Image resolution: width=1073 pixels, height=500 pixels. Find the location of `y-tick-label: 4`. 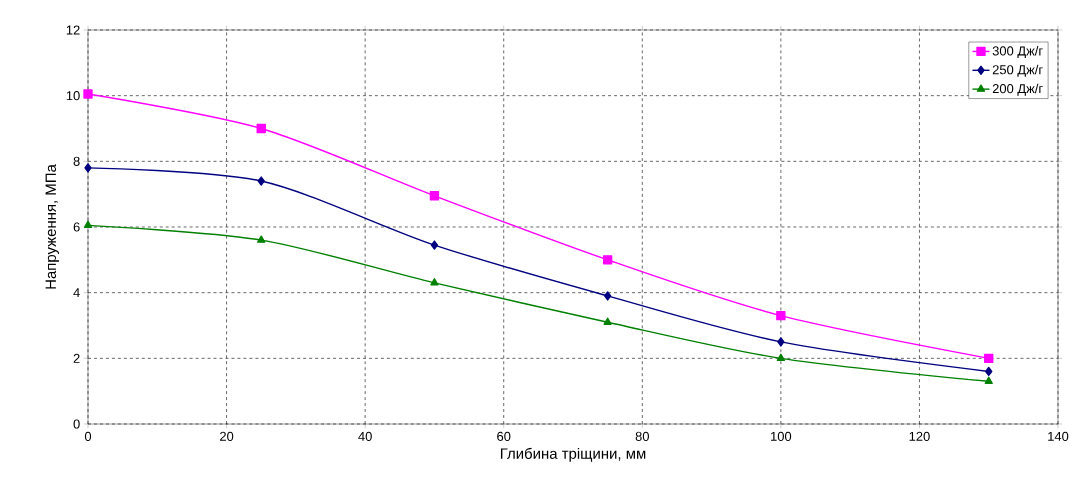

y-tick-label: 4 is located at coordinates (76, 293).